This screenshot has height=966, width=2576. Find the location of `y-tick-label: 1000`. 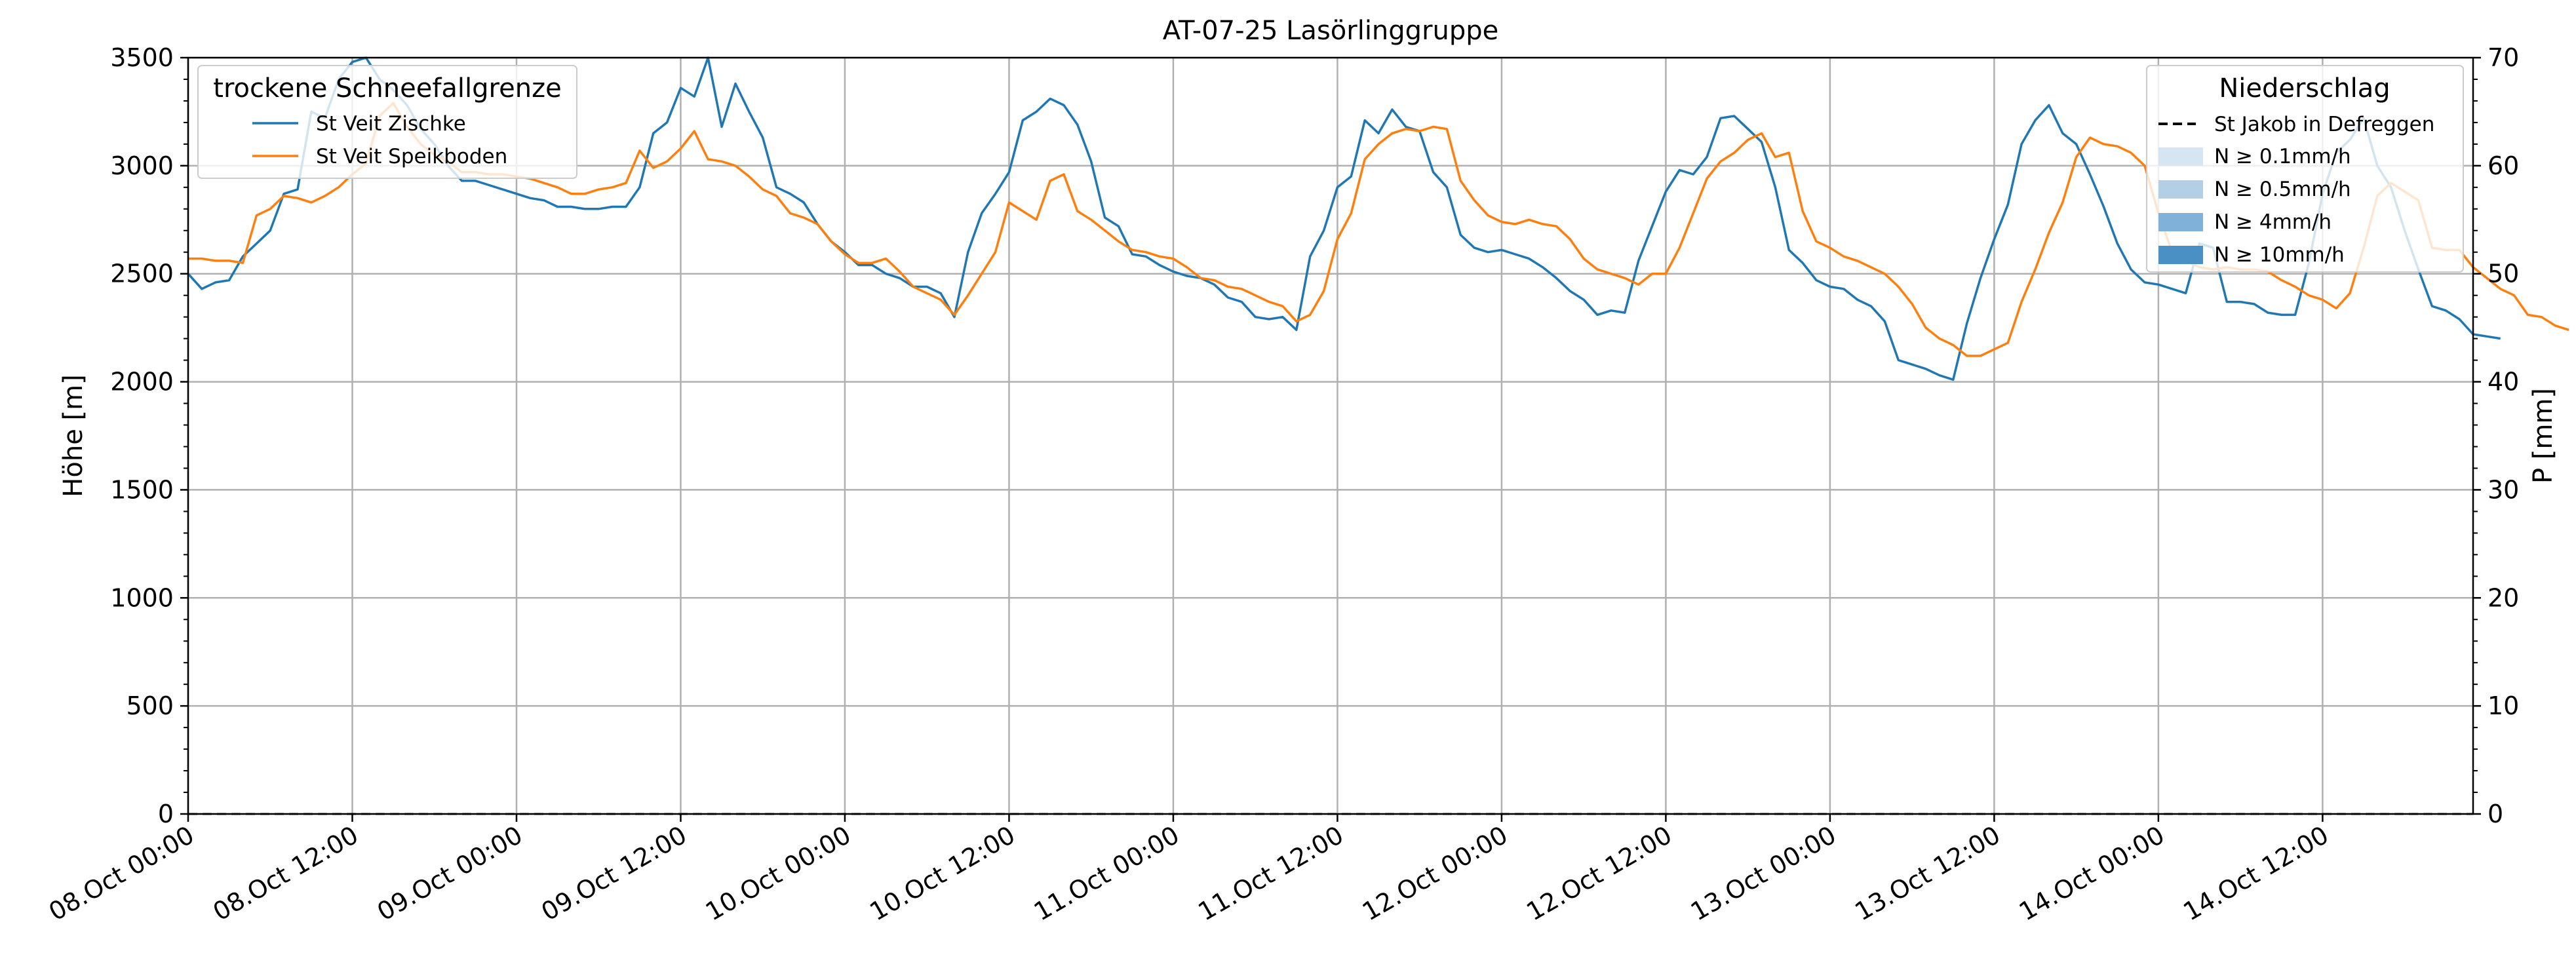

y-tick-label: 1000 is located at coordinates (142, 597).